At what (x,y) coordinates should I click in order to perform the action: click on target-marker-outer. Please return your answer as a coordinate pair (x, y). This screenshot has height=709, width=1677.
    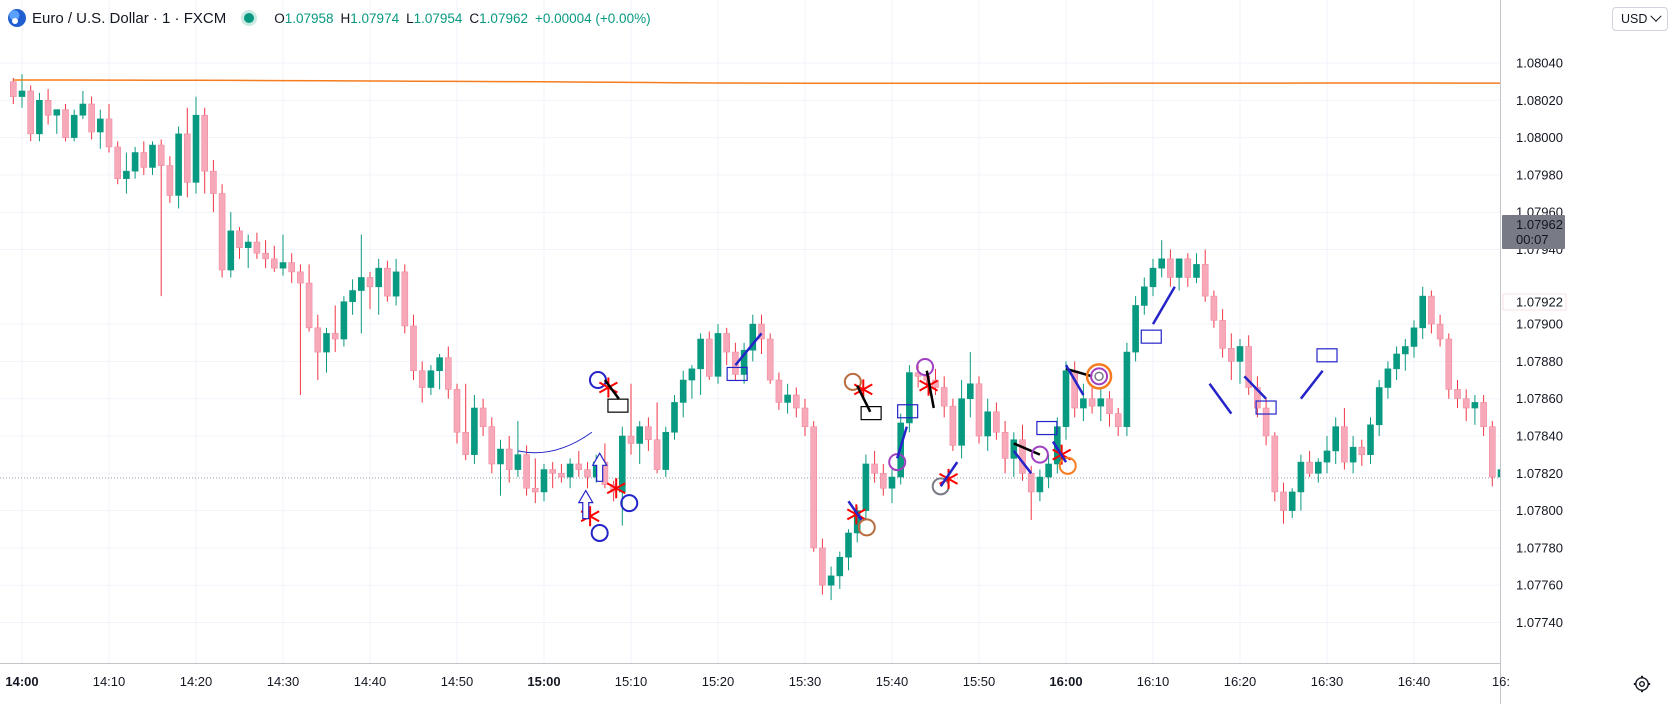
    Looking at the image, I should click on (1099, 376).